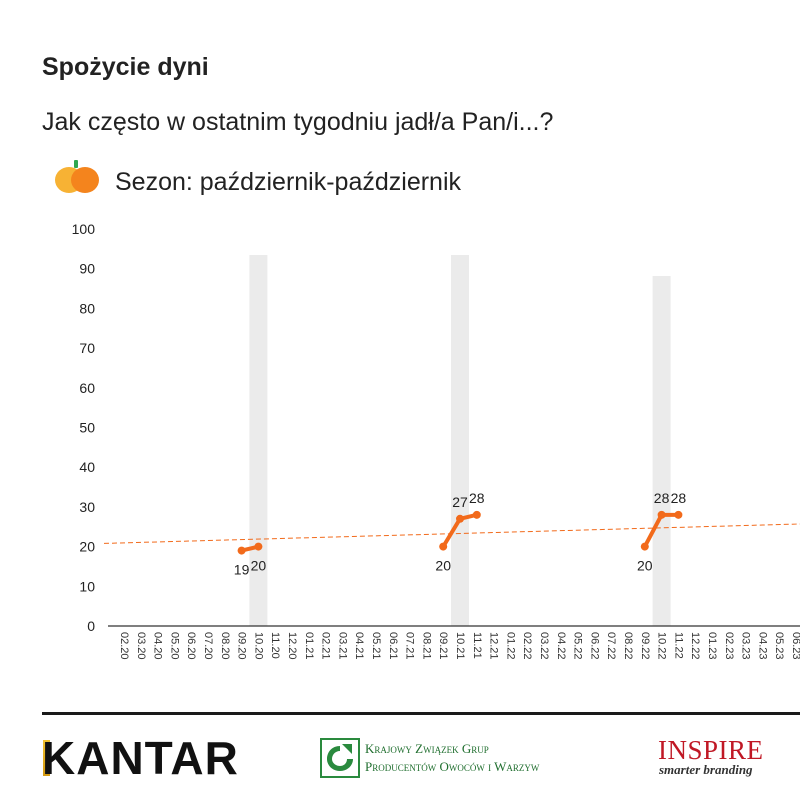 The image size is (800, 800). I want to click on y-tick-label: 70, so click(87, 348).